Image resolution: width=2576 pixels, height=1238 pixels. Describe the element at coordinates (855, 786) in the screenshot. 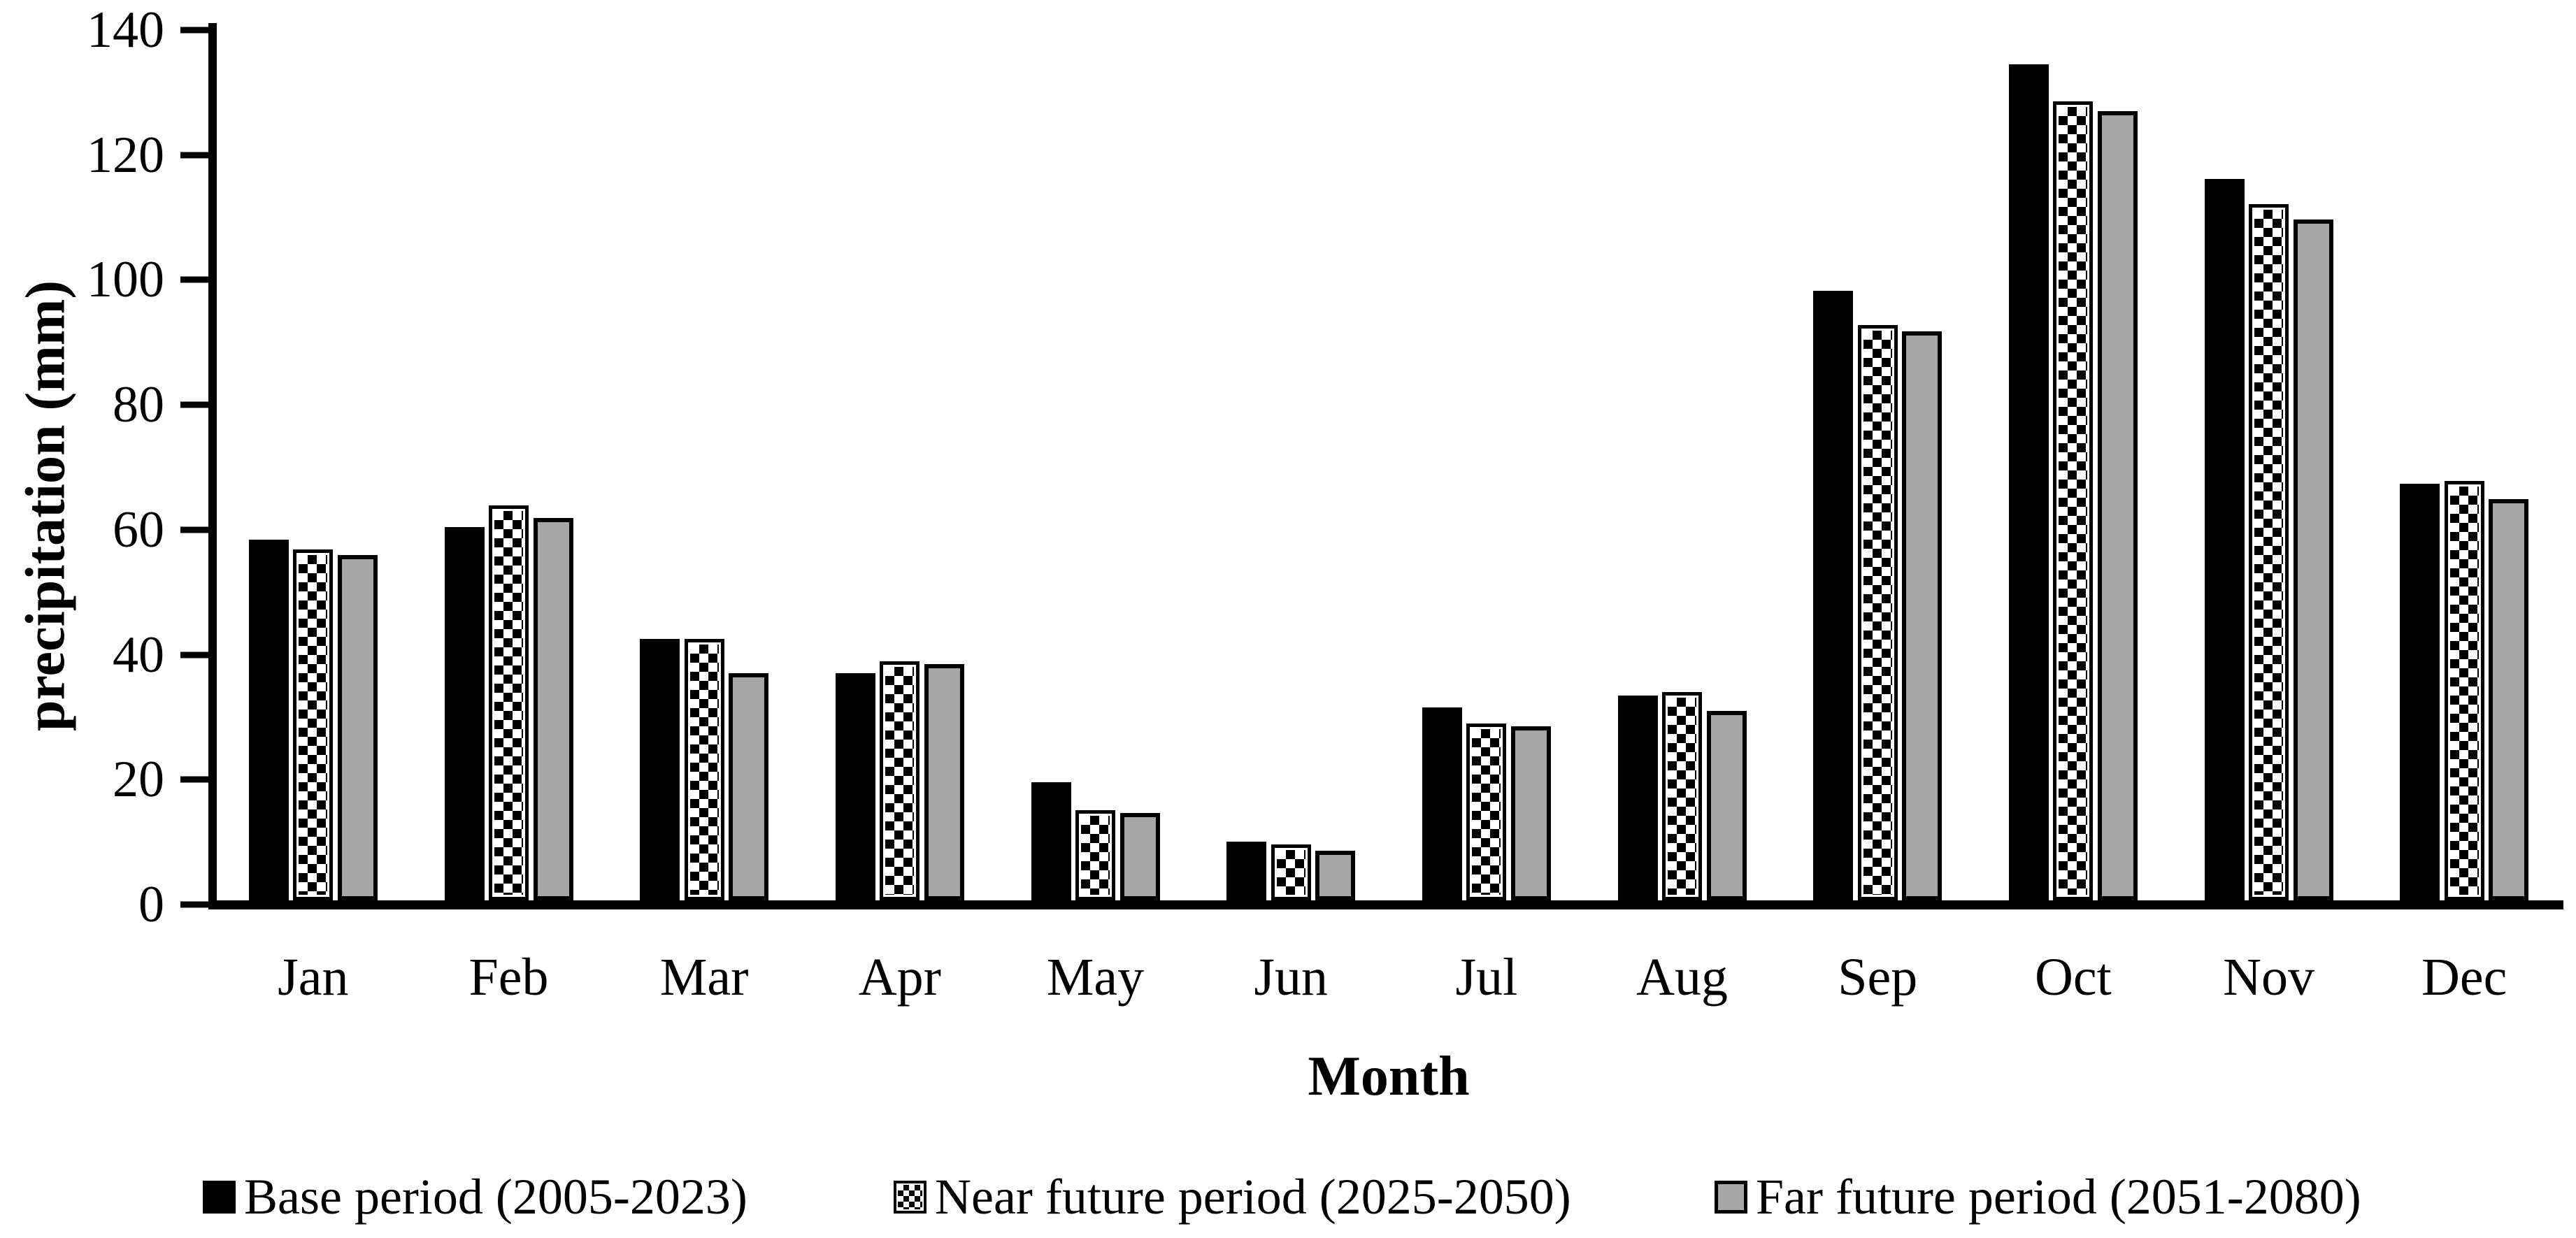

I see `bar-apr-base` at that location.